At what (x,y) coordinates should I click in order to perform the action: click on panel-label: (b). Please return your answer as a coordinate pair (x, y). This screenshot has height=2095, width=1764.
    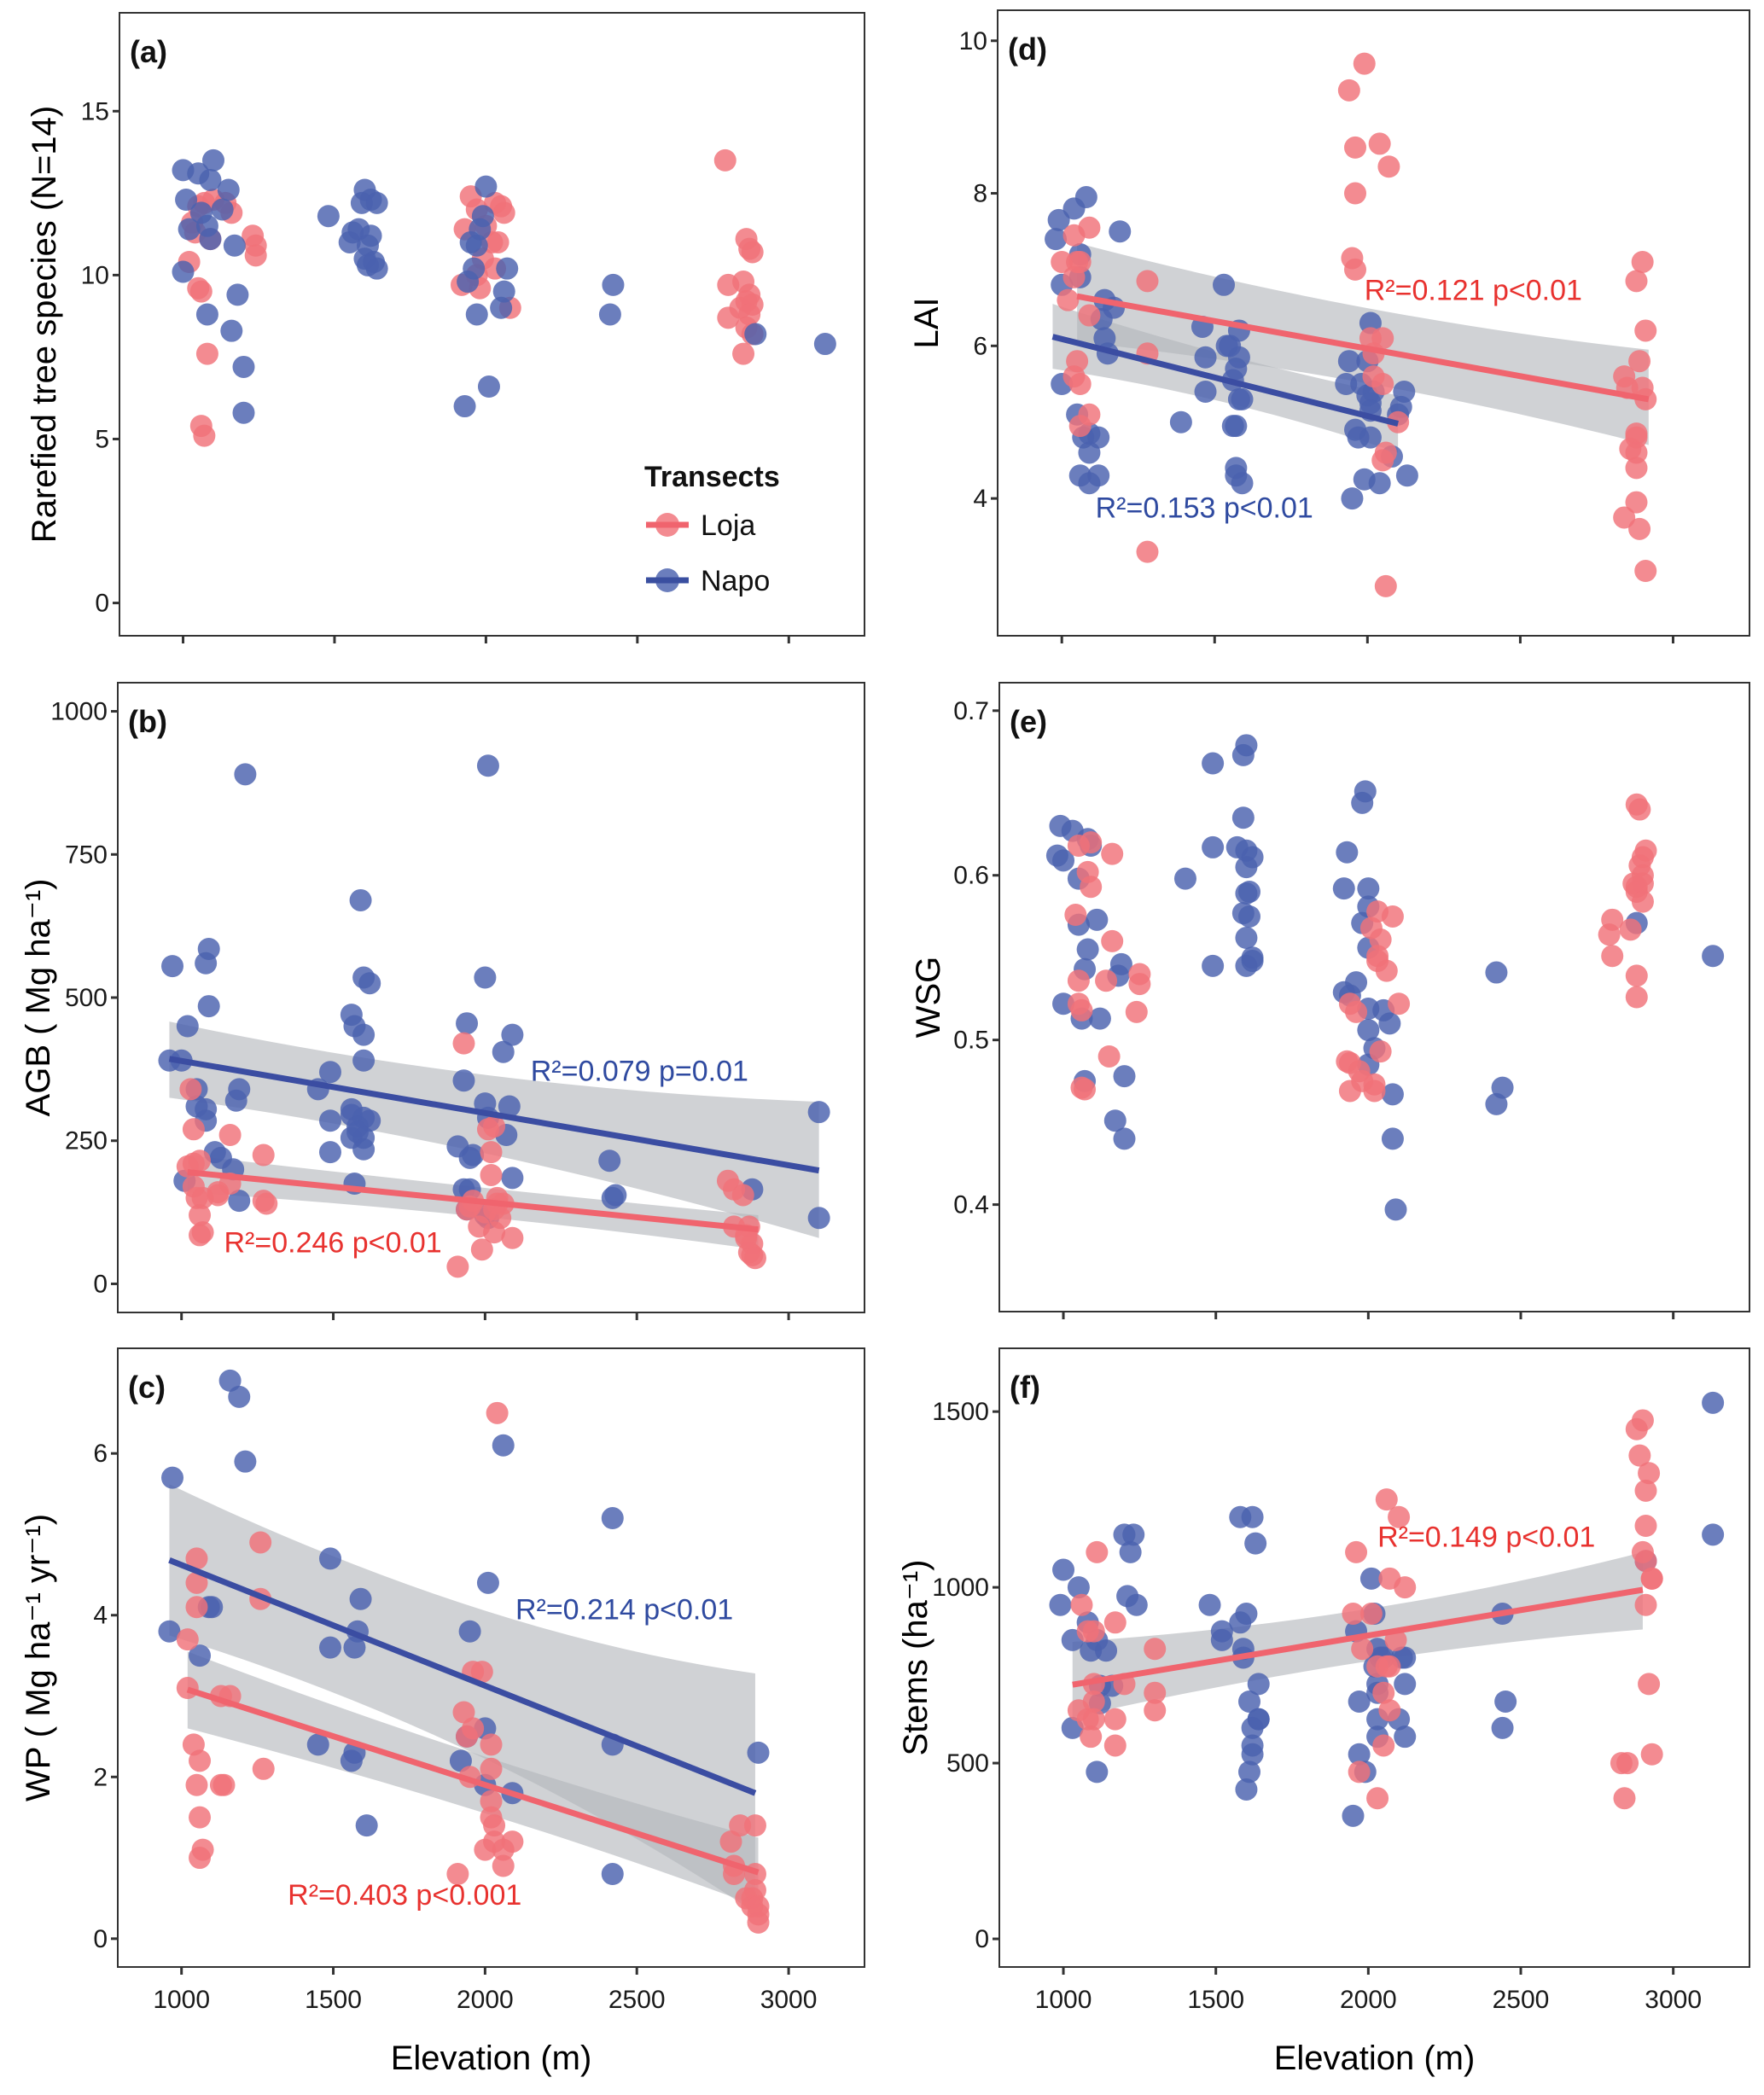
    Looking at the image, I should click on (148, 721).